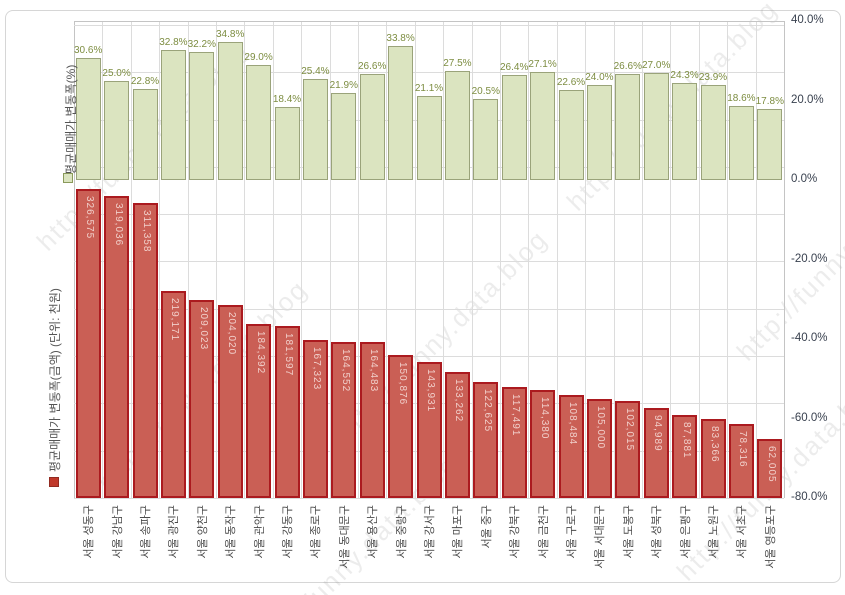  Describe the element at coordinates (400, 38) in the screenshot. I see `percent-bar-label: 33.8%` at that location.